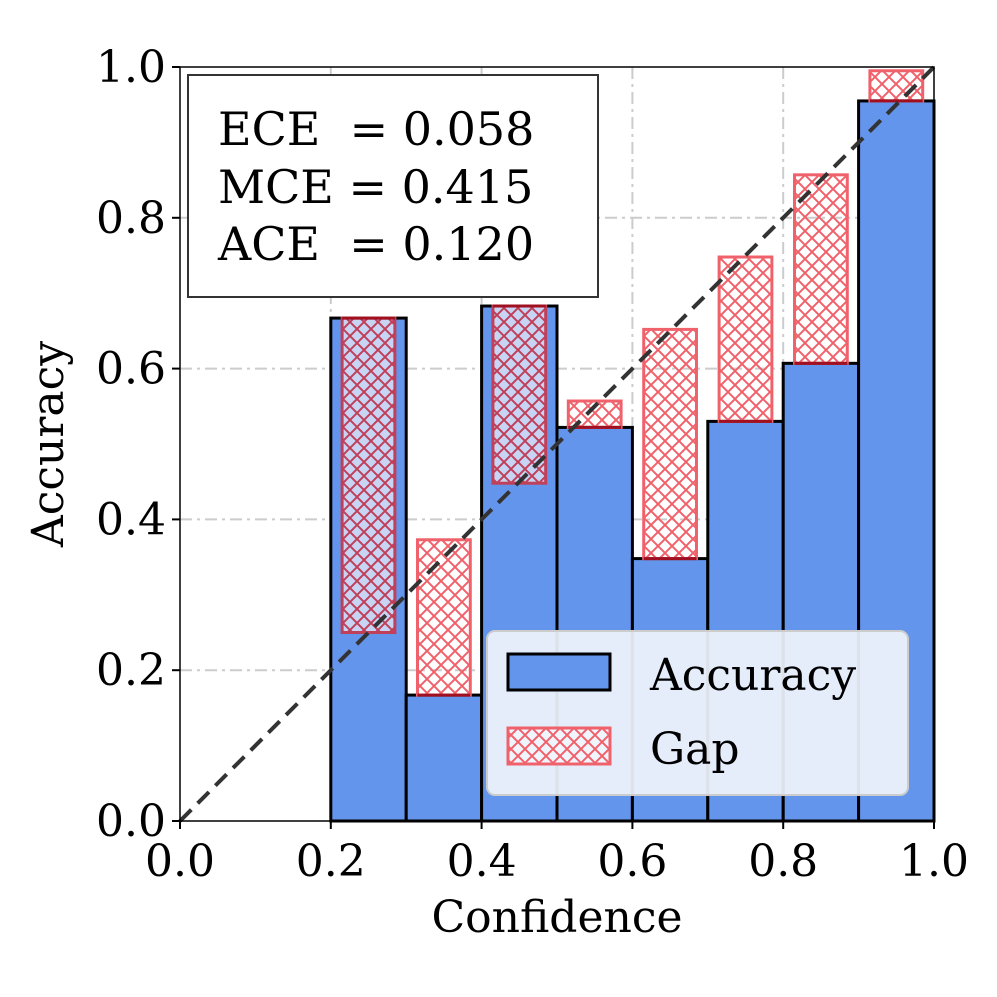  What do you see at coordinates (131, 67) in the screenshot?
I see `y-tick-label-5: 1.0` at bounding box center [131, 67].